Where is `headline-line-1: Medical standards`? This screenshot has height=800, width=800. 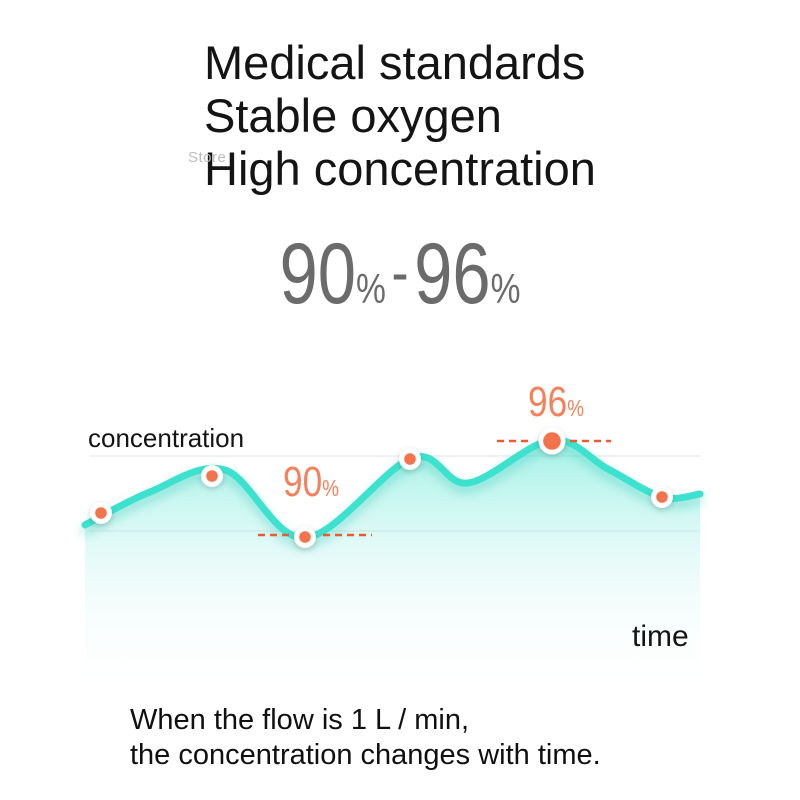
headline-line-1: Medical standards is located at coordinates (395, 62).